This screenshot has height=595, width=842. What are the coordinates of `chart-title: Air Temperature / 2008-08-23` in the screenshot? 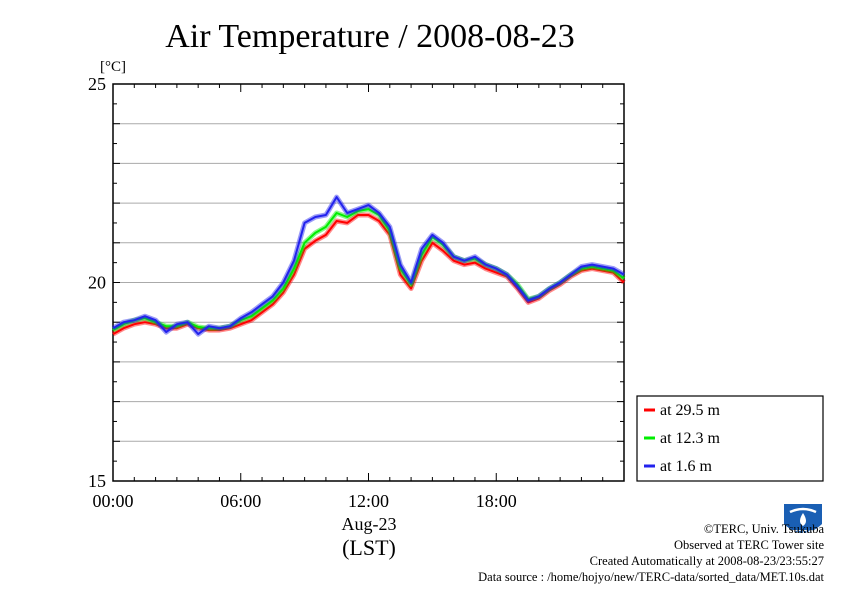 It's located at (370, 36).